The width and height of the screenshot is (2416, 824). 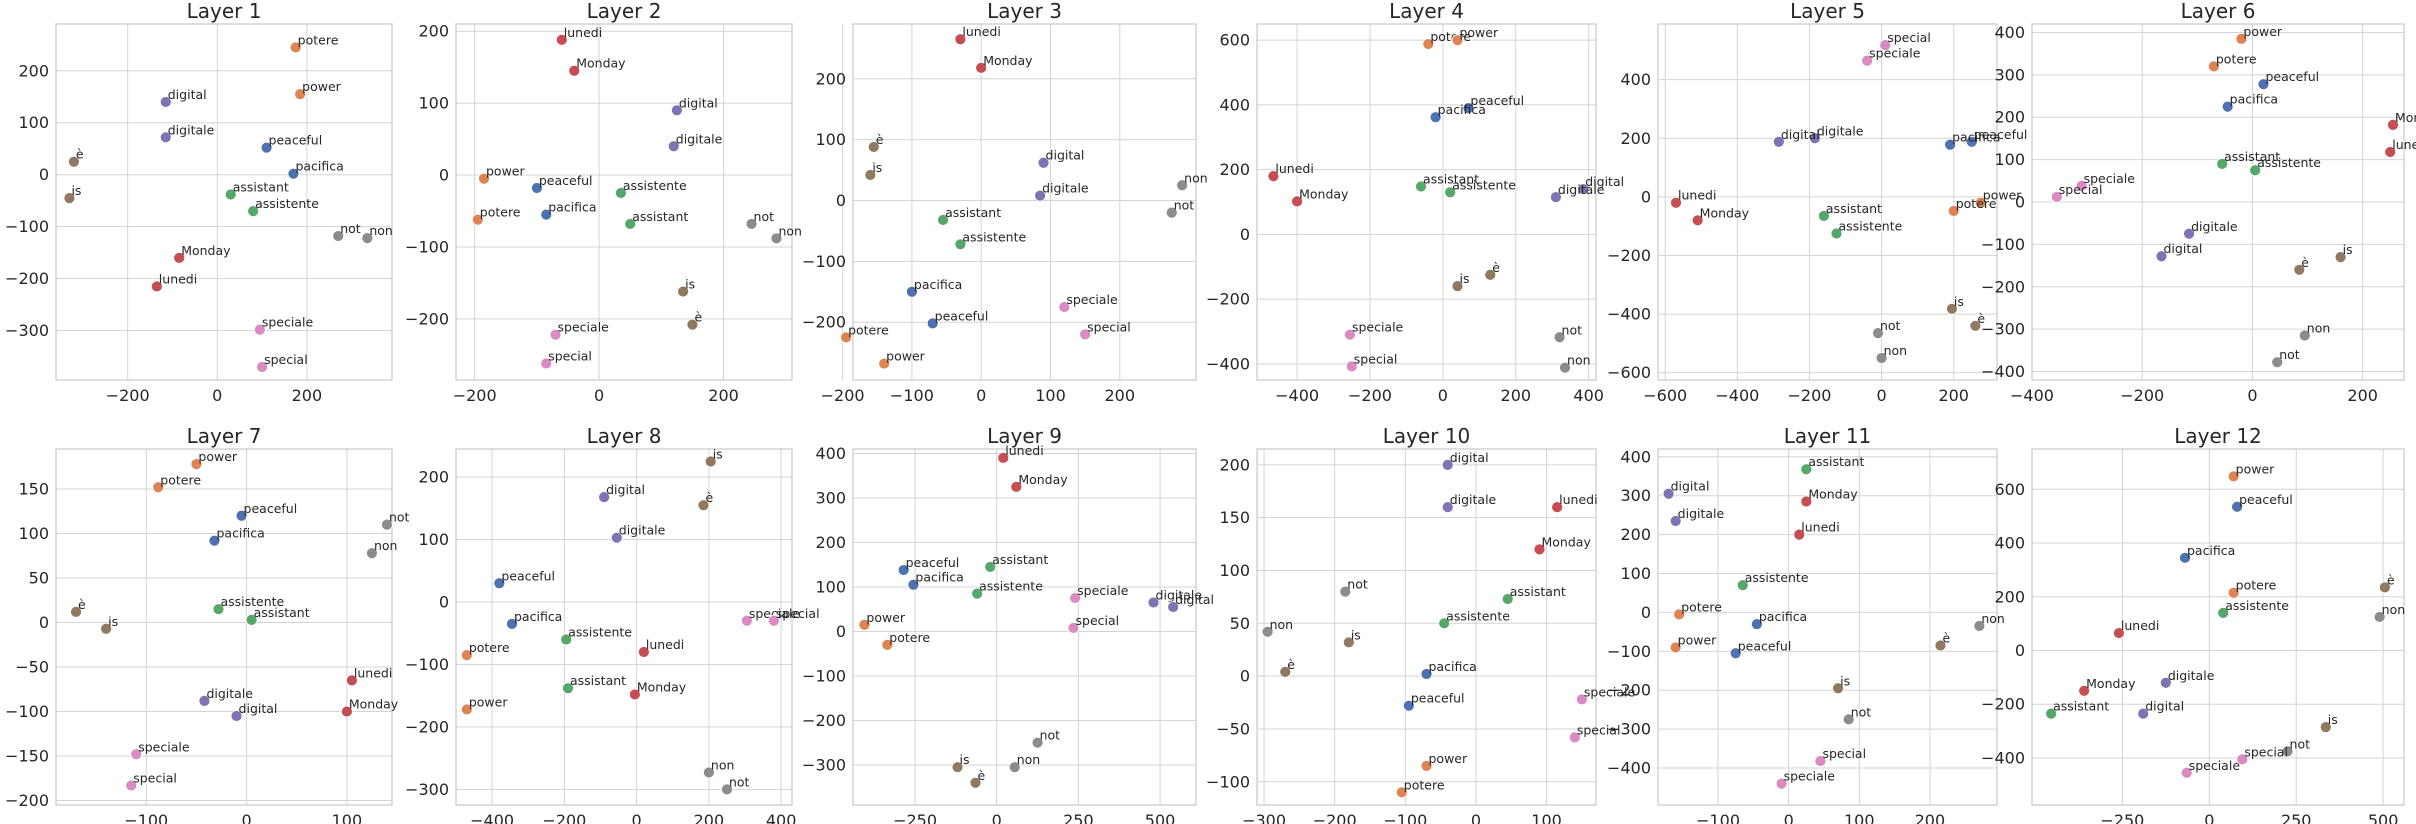 What do you see at coordinates (27, 330) in the screenshot?
I see `y-tick-label: −300` at bounding box center [27, 330].